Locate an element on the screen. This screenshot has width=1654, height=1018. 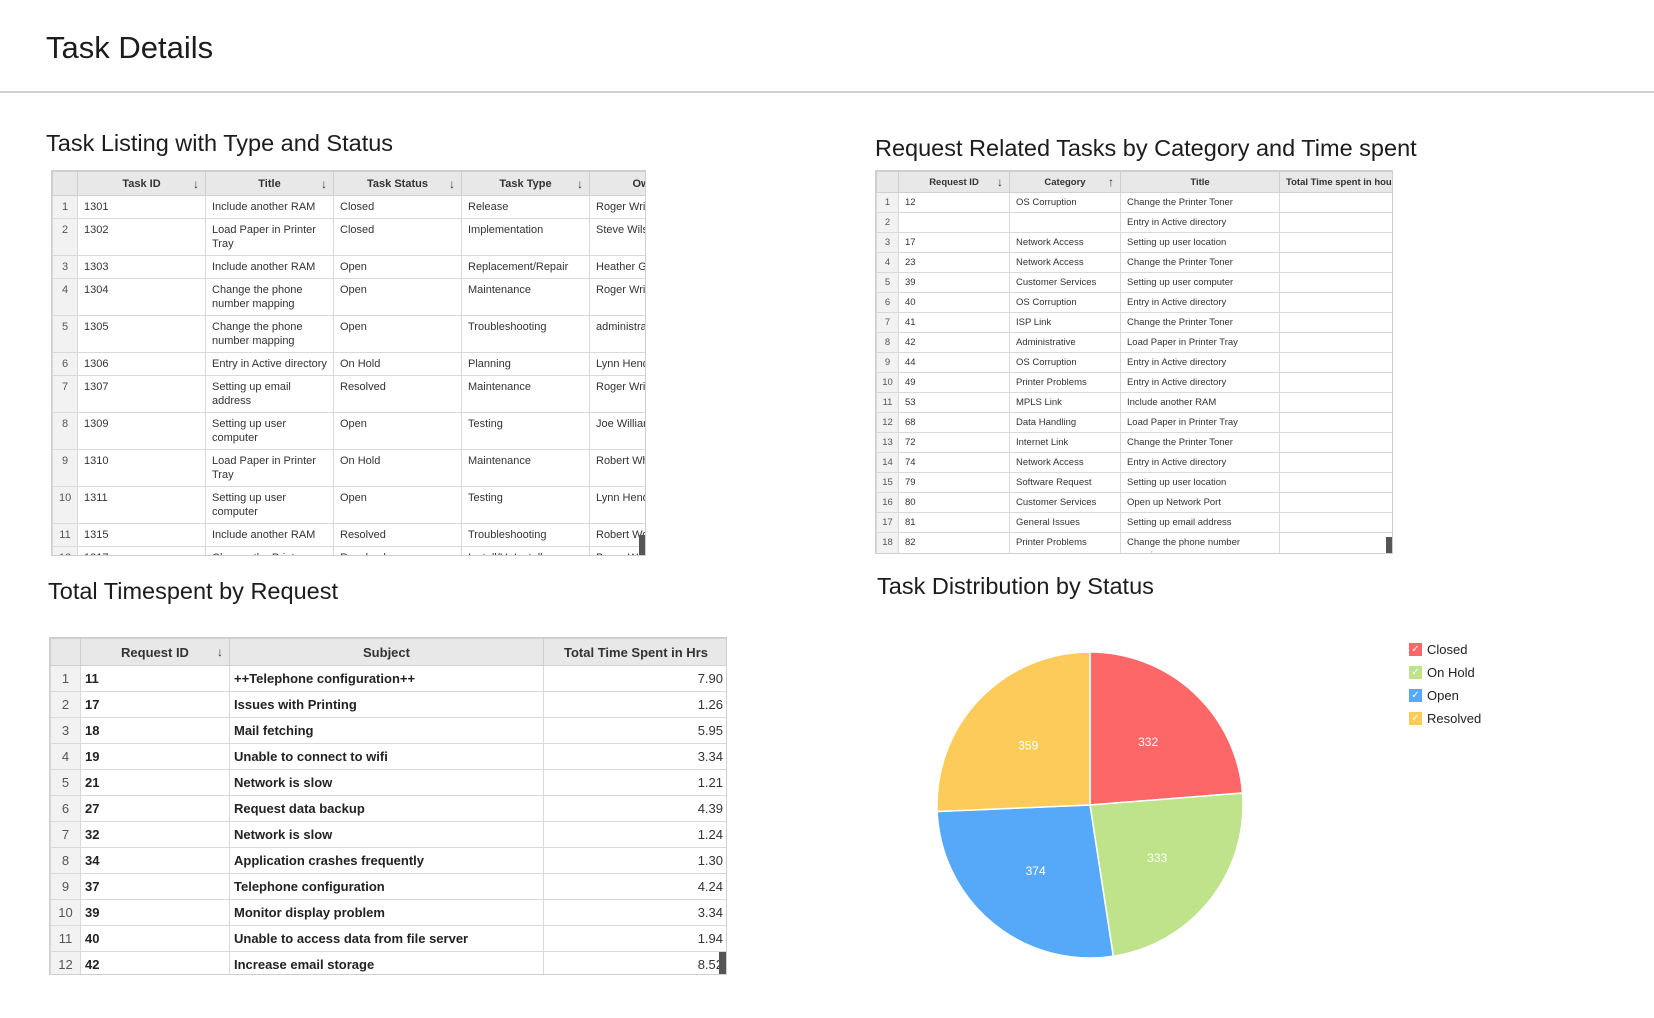
row-number: 8 is located at coordinates (65, 431).